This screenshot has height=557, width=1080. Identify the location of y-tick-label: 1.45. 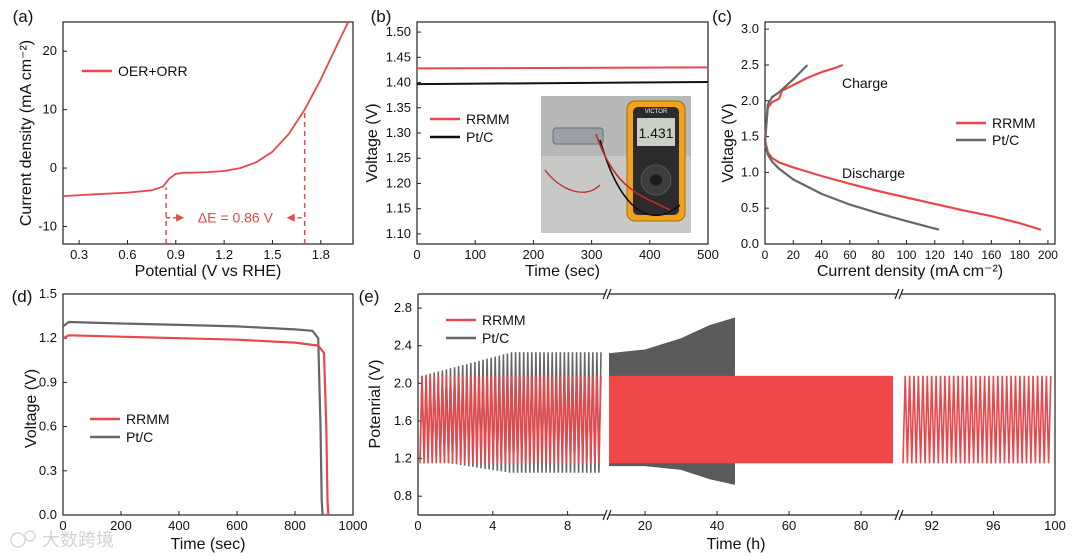
(398, 56).